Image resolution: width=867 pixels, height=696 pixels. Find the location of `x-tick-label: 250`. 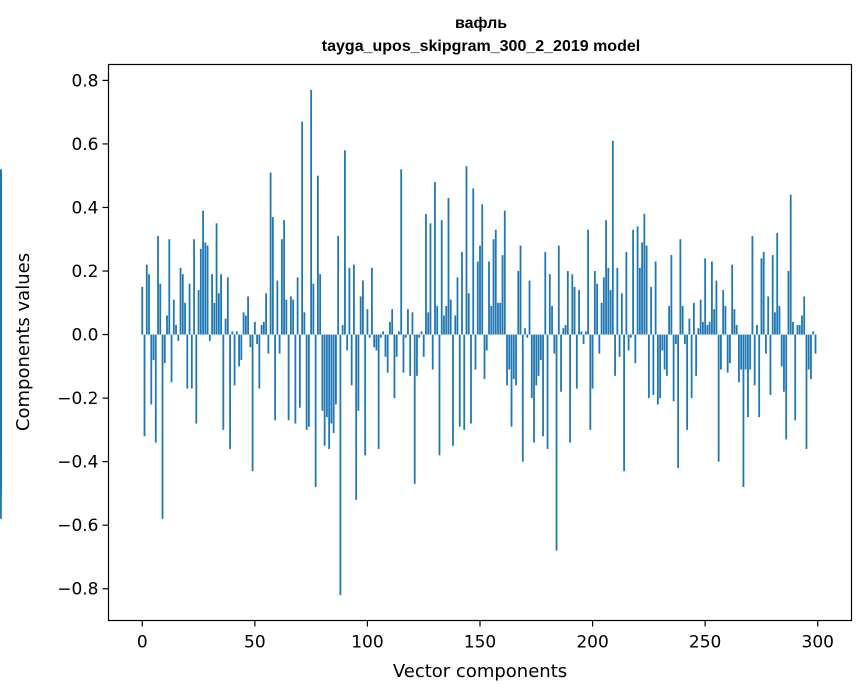

x-tick-label: 250 is located at coordinates (705, 643).